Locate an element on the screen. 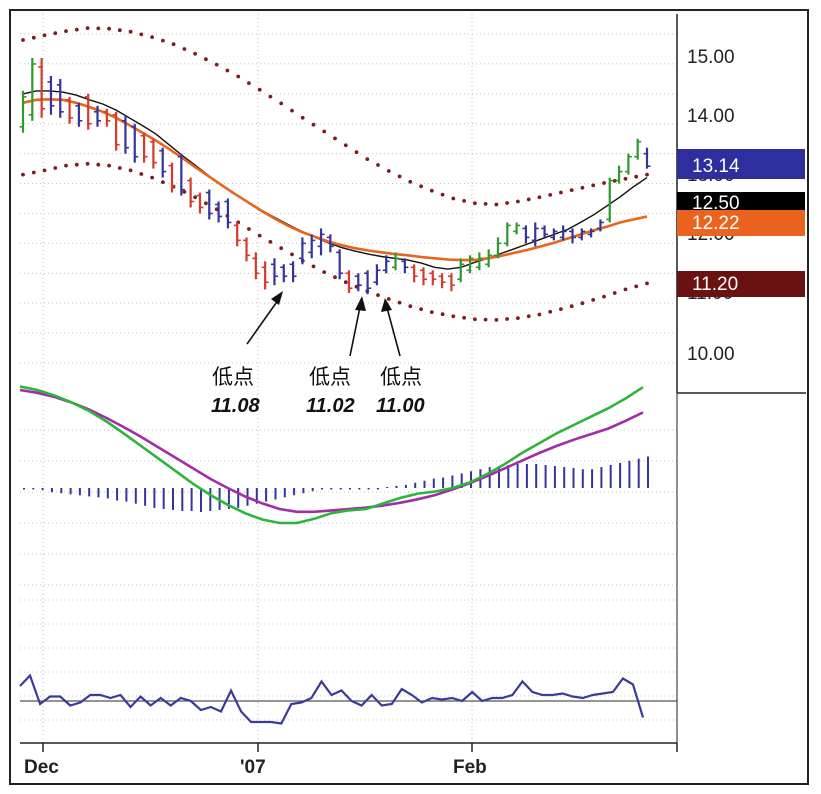 The height and width of the screenshot is (794, 821). macd-purple-line is located at coordinates (331, 451).